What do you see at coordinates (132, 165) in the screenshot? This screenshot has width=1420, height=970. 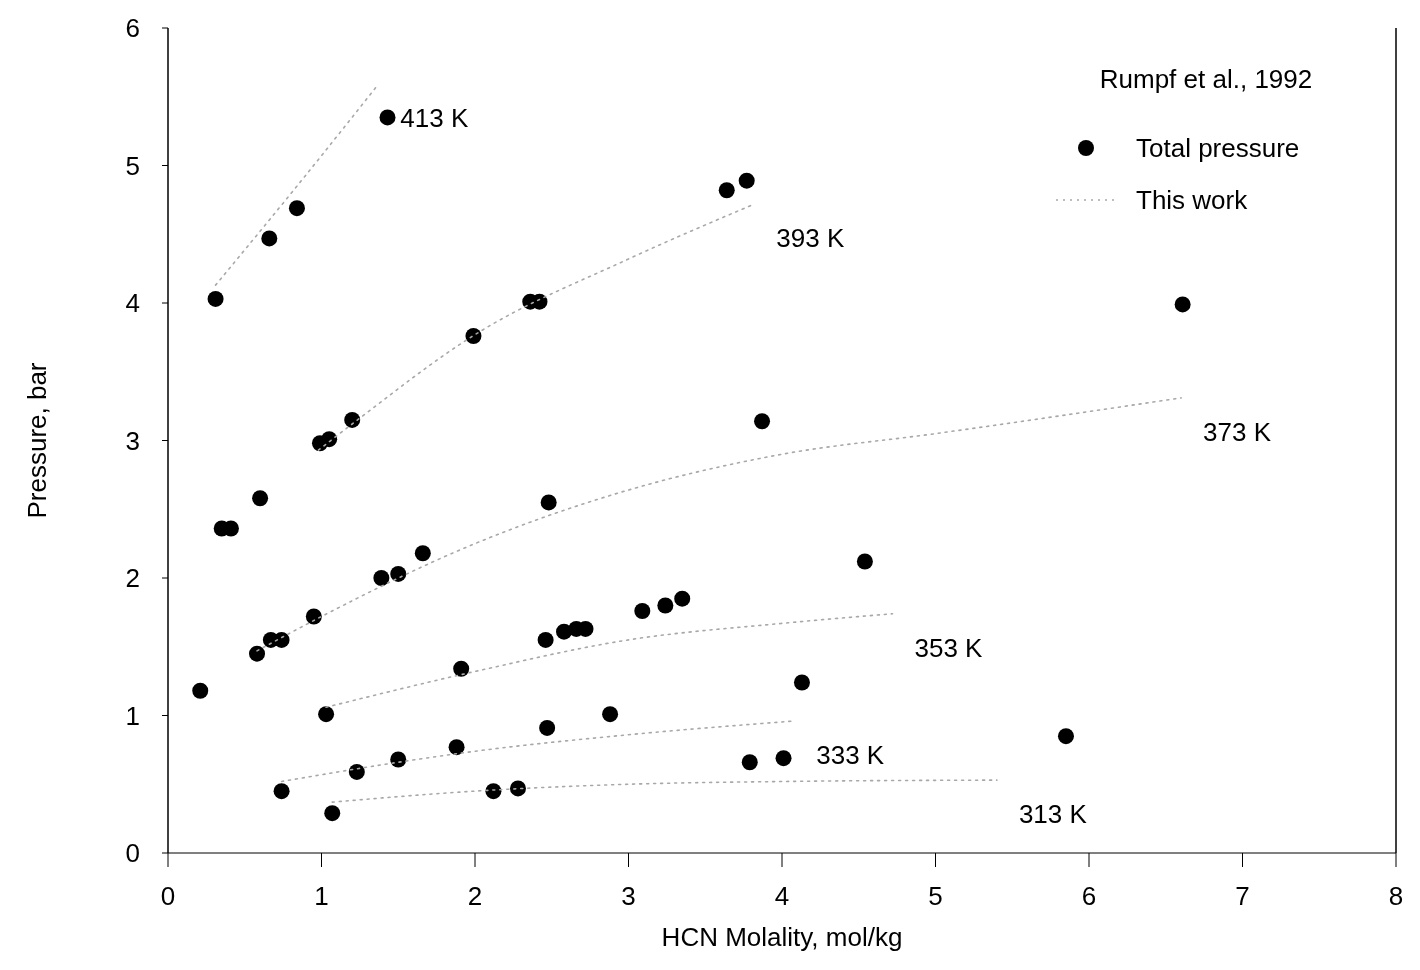 I see `y-tick-label: 5` at bounding box center [132, 165].